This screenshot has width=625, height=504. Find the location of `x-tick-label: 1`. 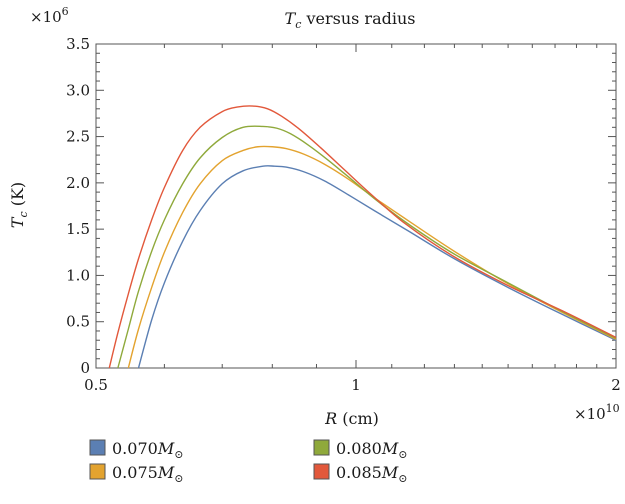

x-tick-label: 1 is located at coordinates (356, 385).